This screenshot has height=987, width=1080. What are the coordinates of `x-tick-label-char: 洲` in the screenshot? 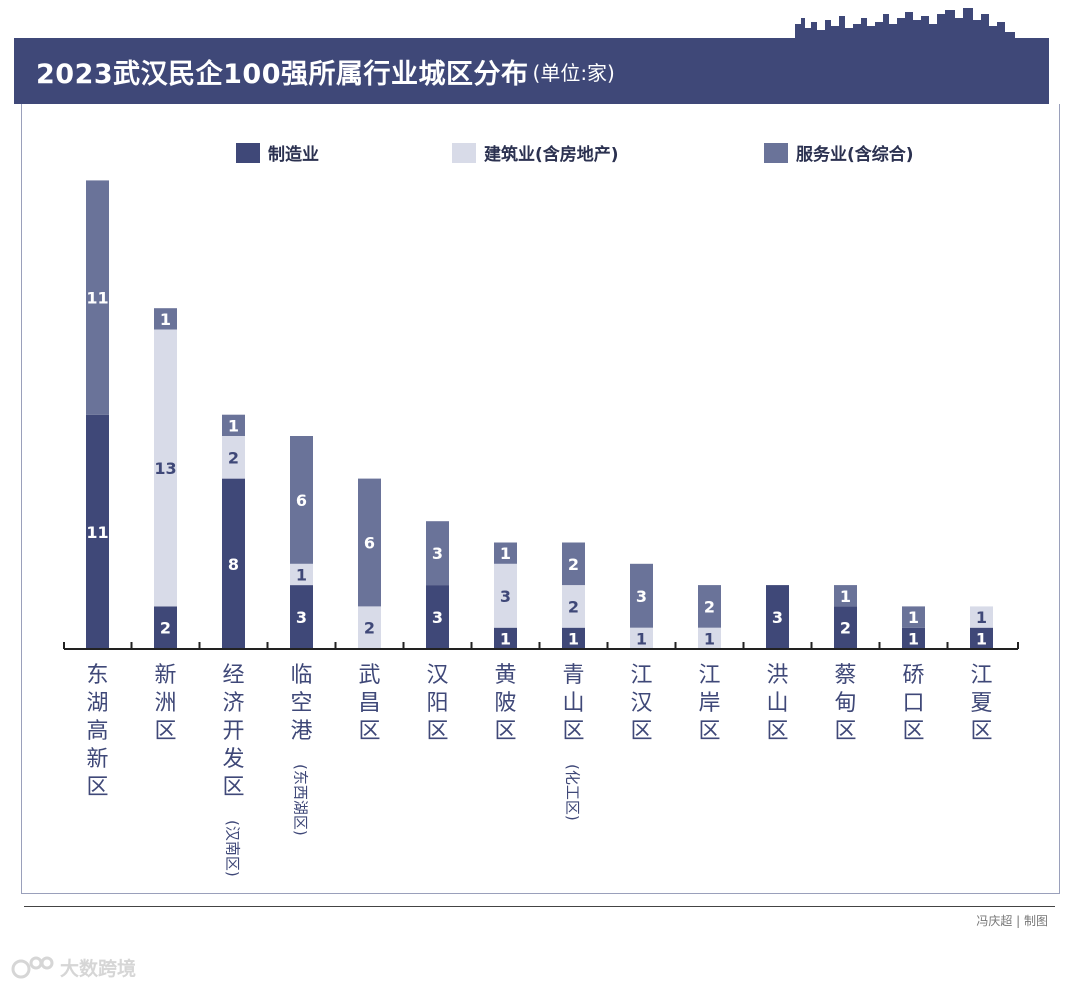 It's located at (165, 703).